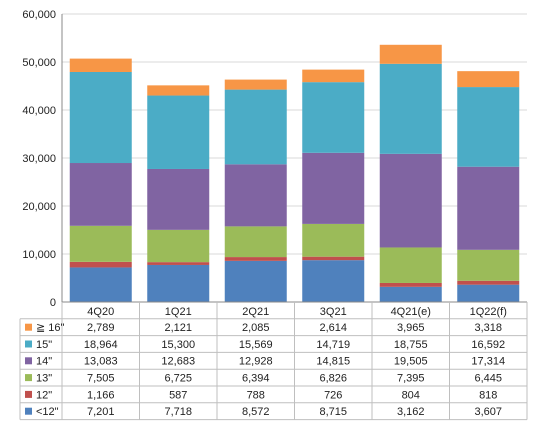 This screenshot has height=425, width=539. Describe the element at coordinates (333, 362) in the screenshot. I see `table-cell-value: 14,815` at that location.